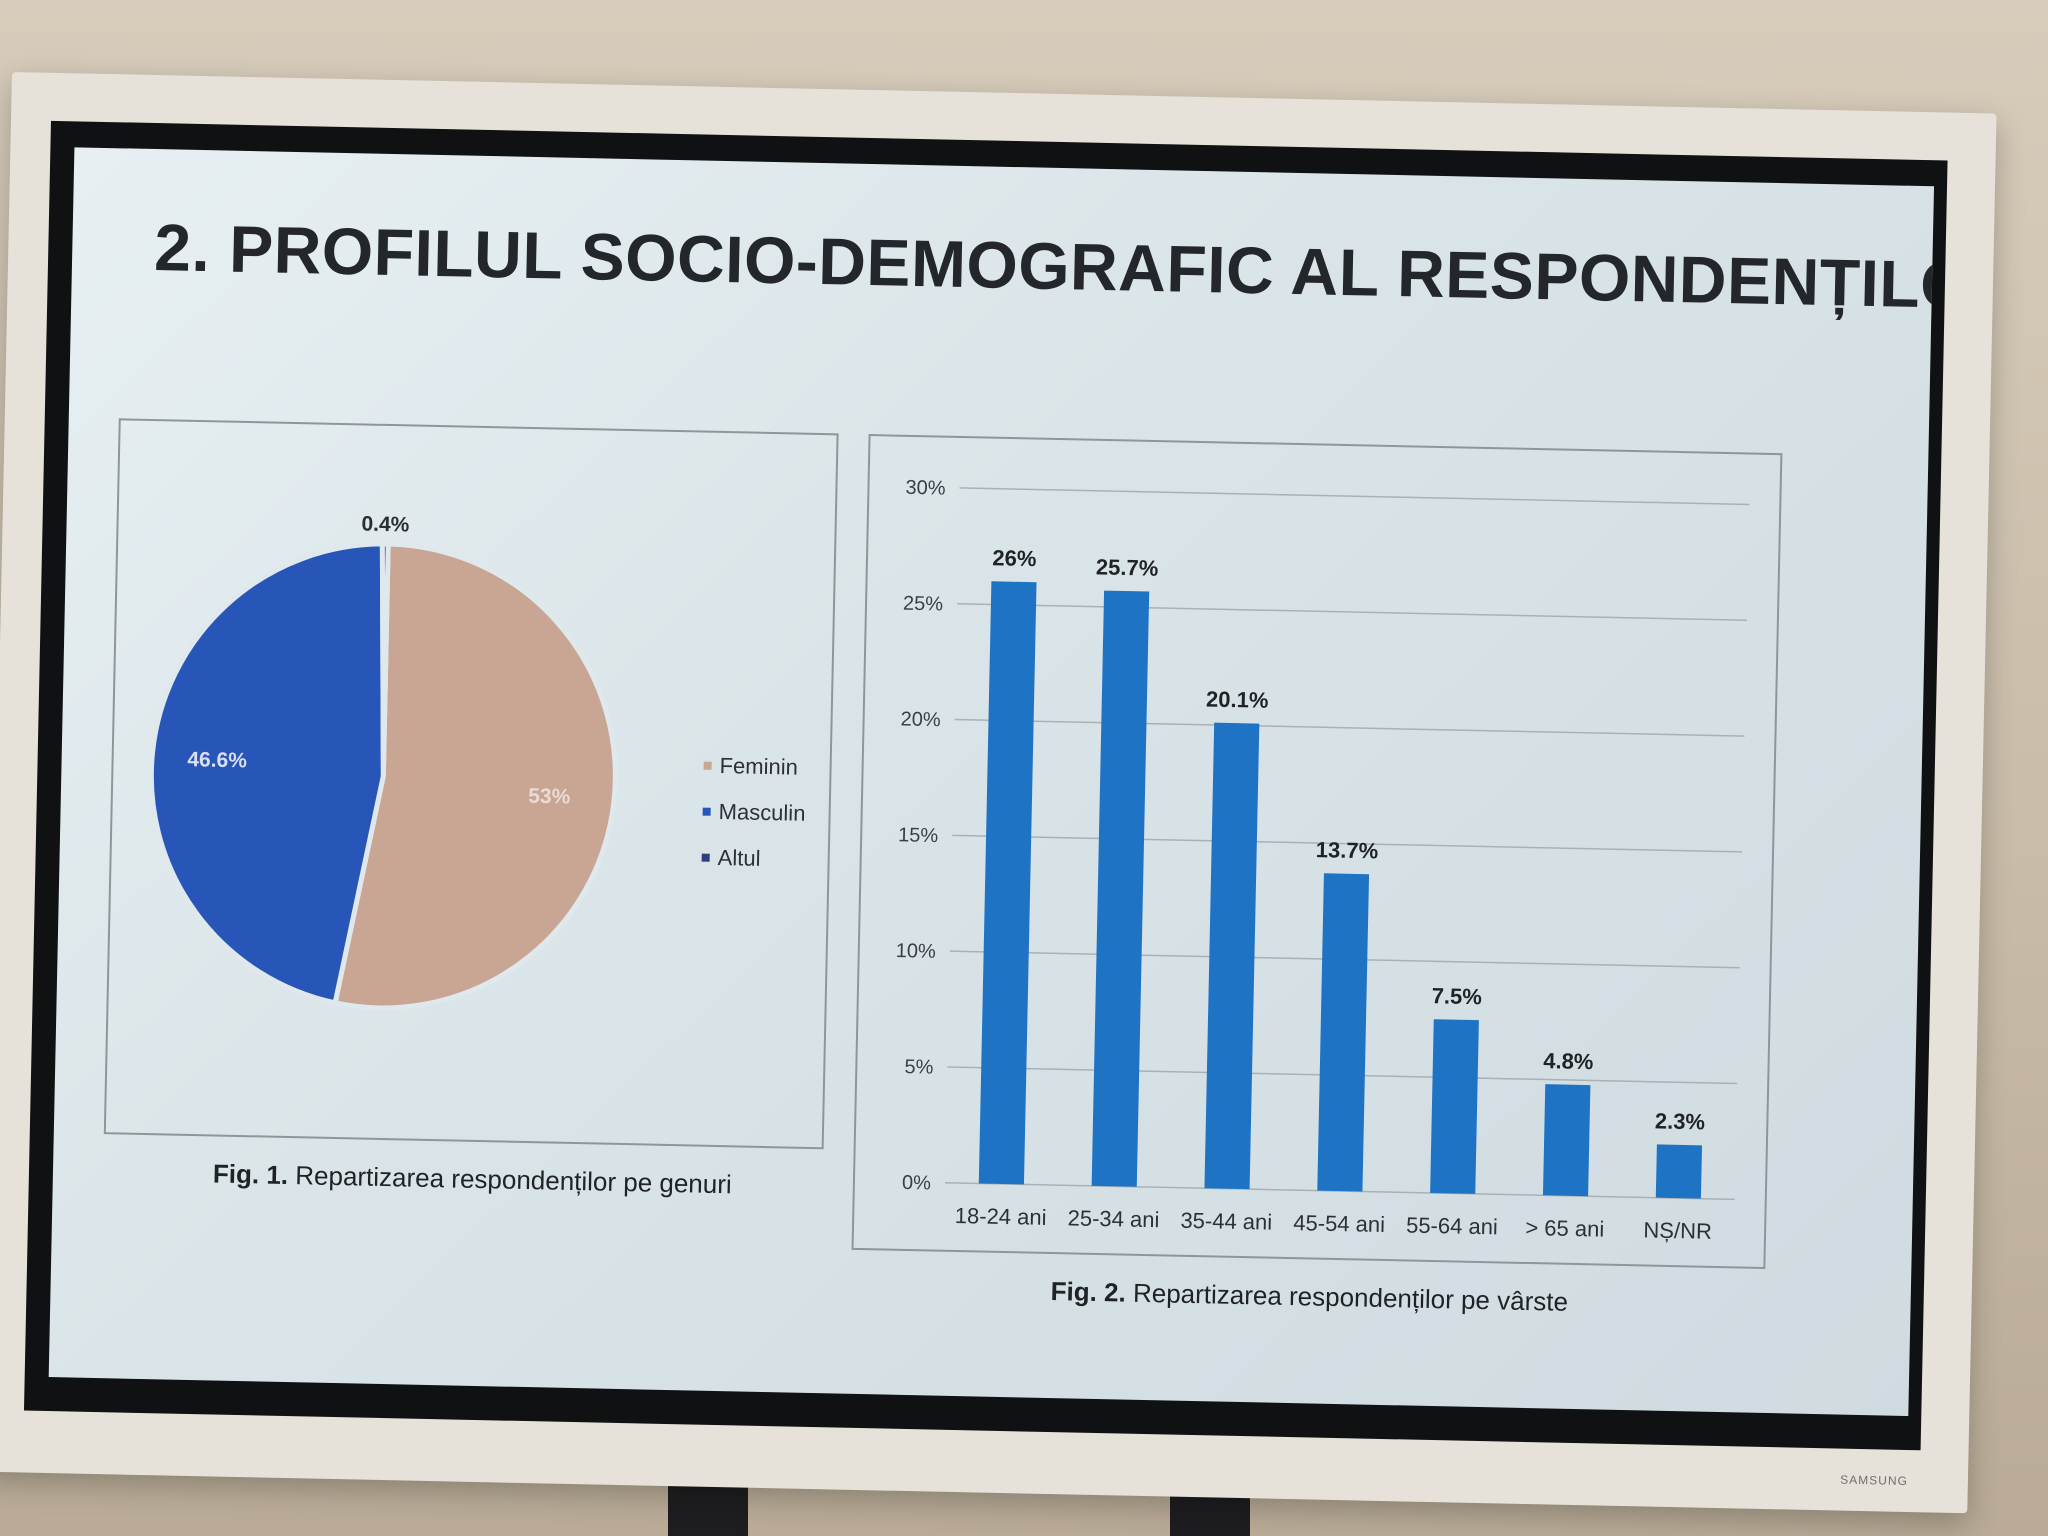 The width and height of the screenshot is (2048, 1536). Describe the element at coordinates (250, 1174) in the screenshot. I see `fig1-caption-number: Fig. 1.` at that location.